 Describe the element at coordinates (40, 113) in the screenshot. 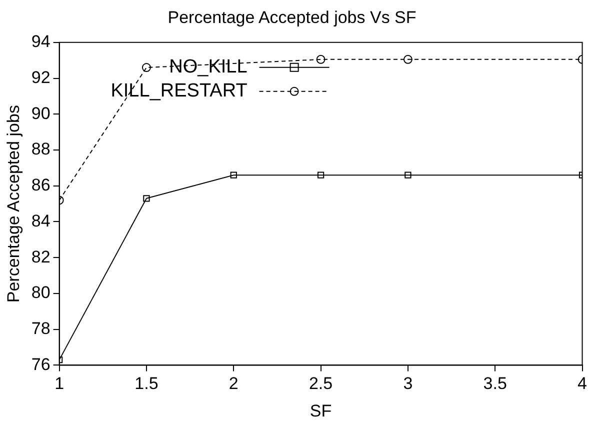

I see `y-tick-label: 90` at that location.